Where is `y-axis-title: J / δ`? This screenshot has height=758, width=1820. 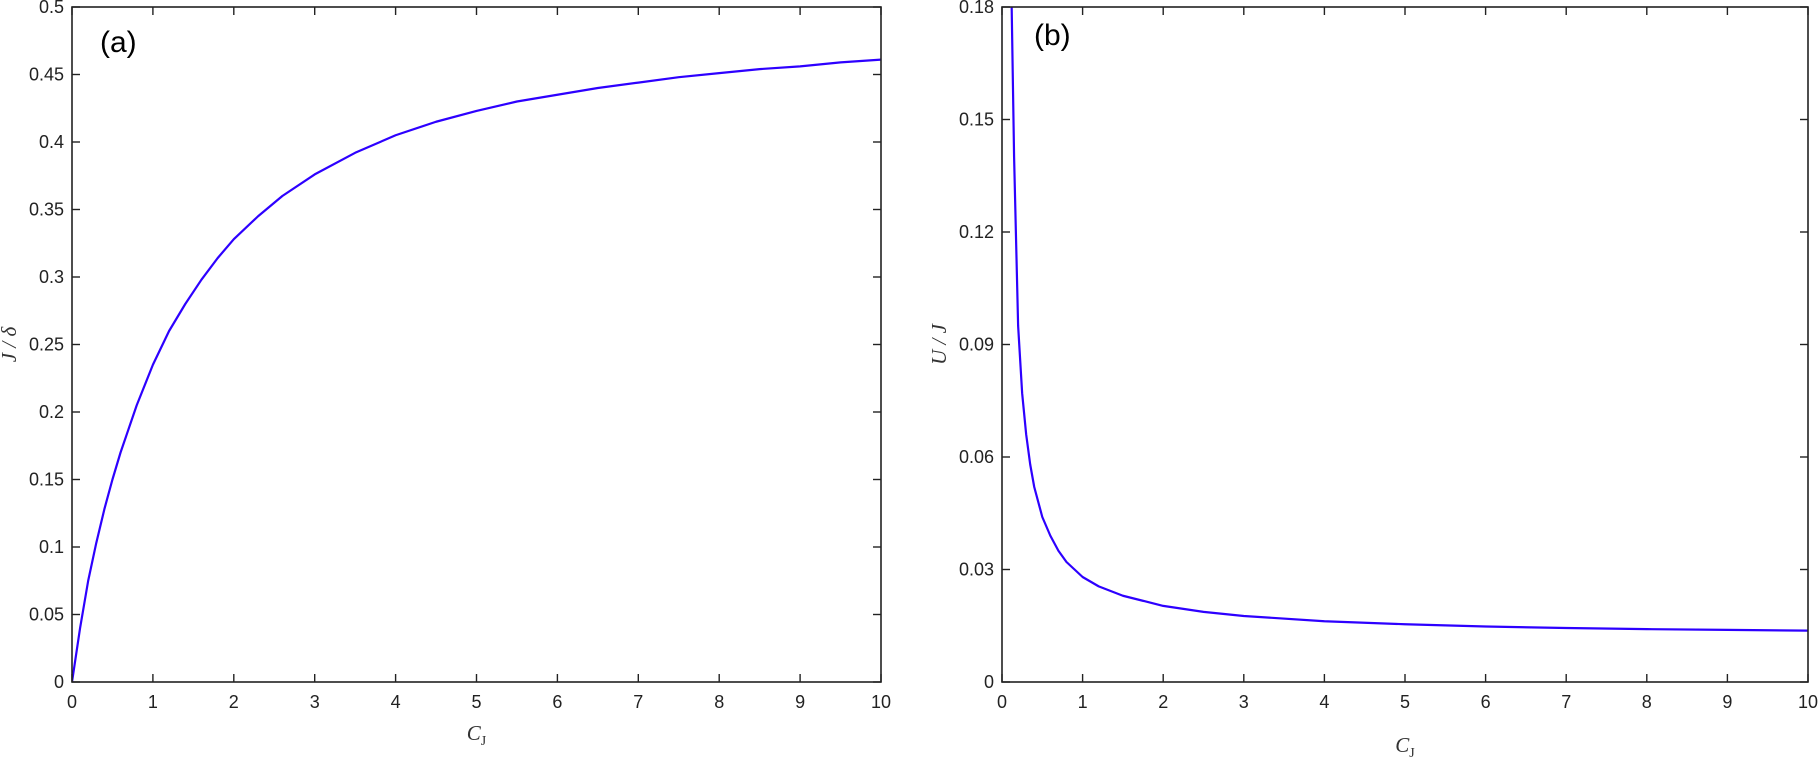 y-axis-title: J / δ is located at coordinates (10, 344).